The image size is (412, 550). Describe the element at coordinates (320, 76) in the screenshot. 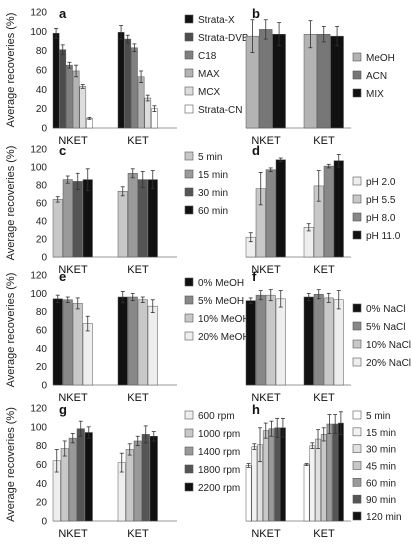

I see `chart-panel-b: NKET KET b MeOH ACN MIX` at that location.